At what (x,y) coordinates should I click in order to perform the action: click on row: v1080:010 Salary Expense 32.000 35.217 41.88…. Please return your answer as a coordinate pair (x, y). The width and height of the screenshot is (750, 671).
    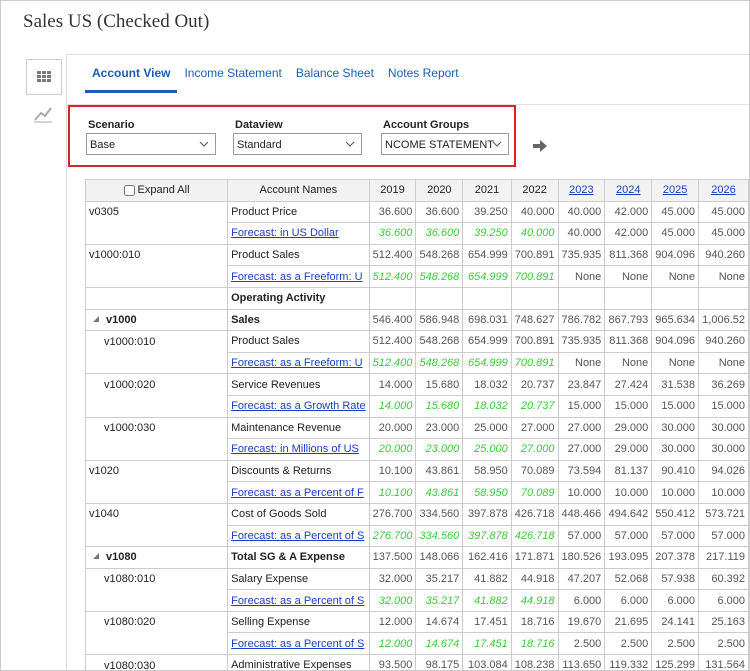
    Looking at the image, I should click on (416, 579).